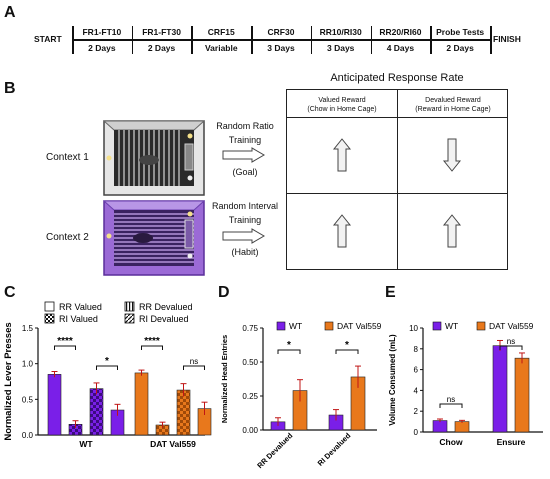 The height and width of the screenshot is (479, 550). Describe the element at coordinates (295, 326) in the screenshot. I see `chart-d-legend-label: WT` at that location.